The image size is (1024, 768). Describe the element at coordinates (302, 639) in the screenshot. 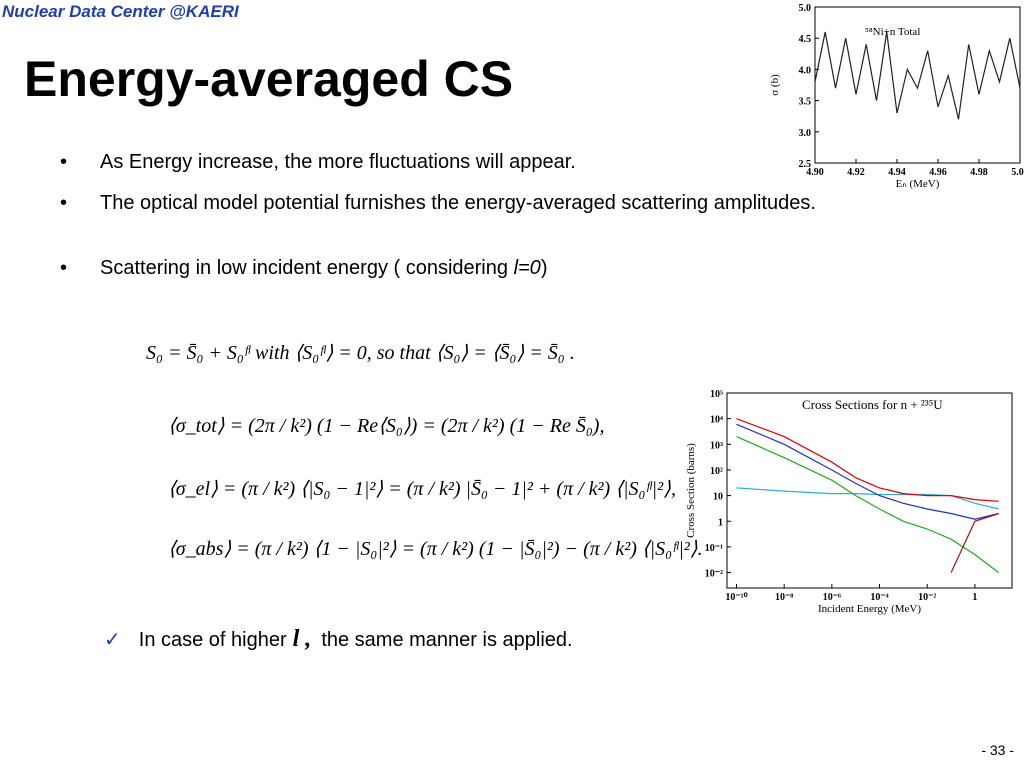

I see `check-symbol: l ,` at that location.